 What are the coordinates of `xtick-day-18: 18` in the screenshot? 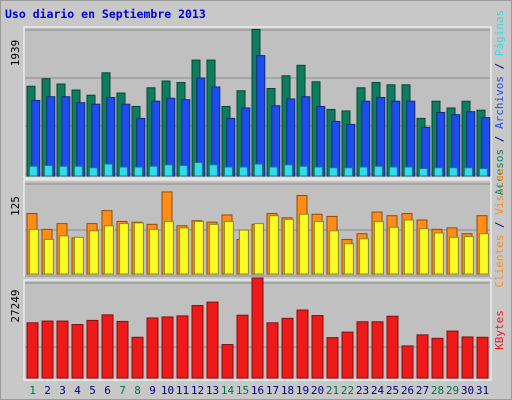 It's located at (287, 390).